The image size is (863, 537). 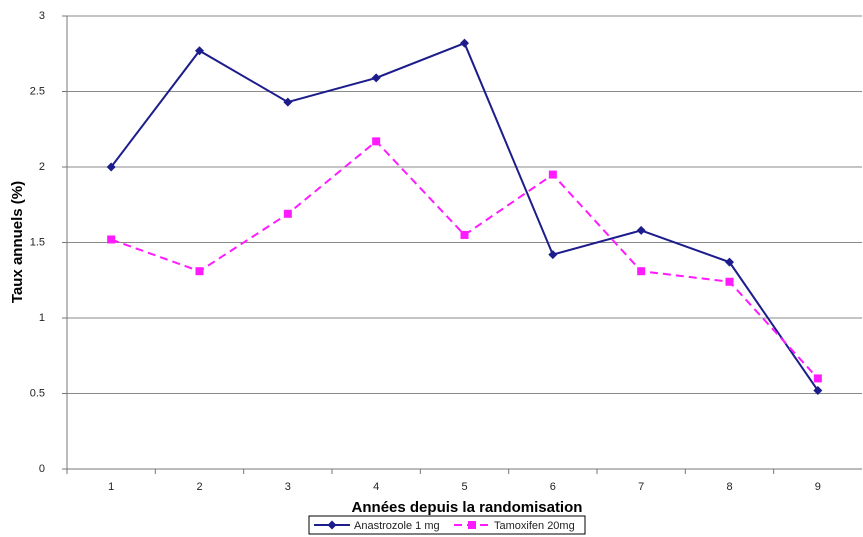 What do you see at coordinates (397, 526) in the screenshot?
I see `legend-label: Anastrozole 1 mg` at bounding box center [397, 526].